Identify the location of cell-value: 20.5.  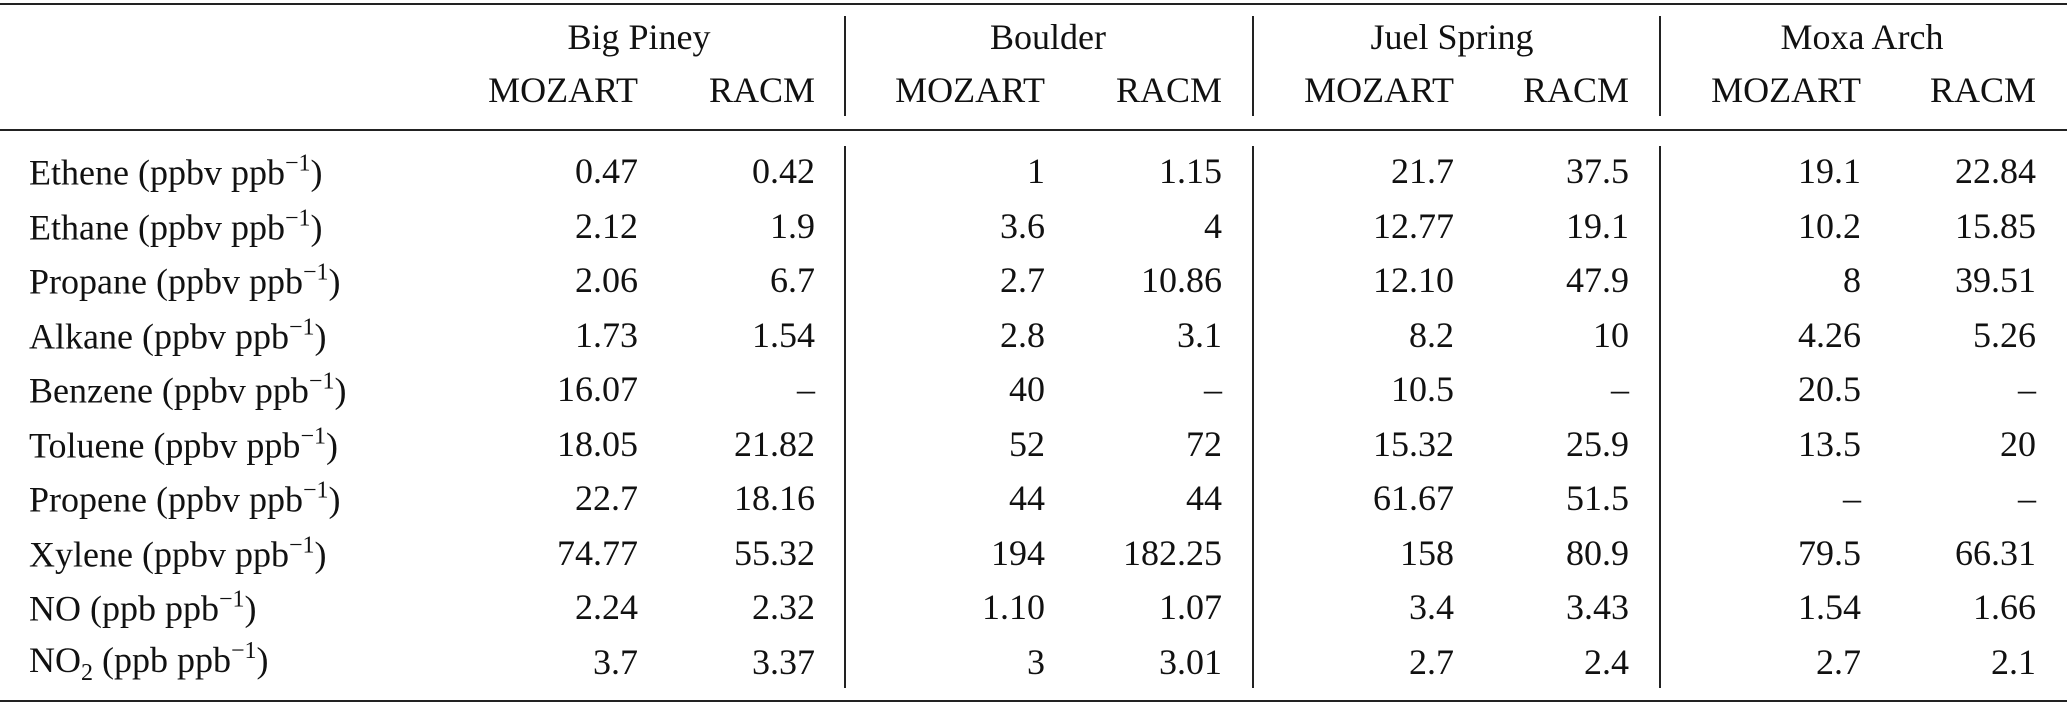
(1829, 389).